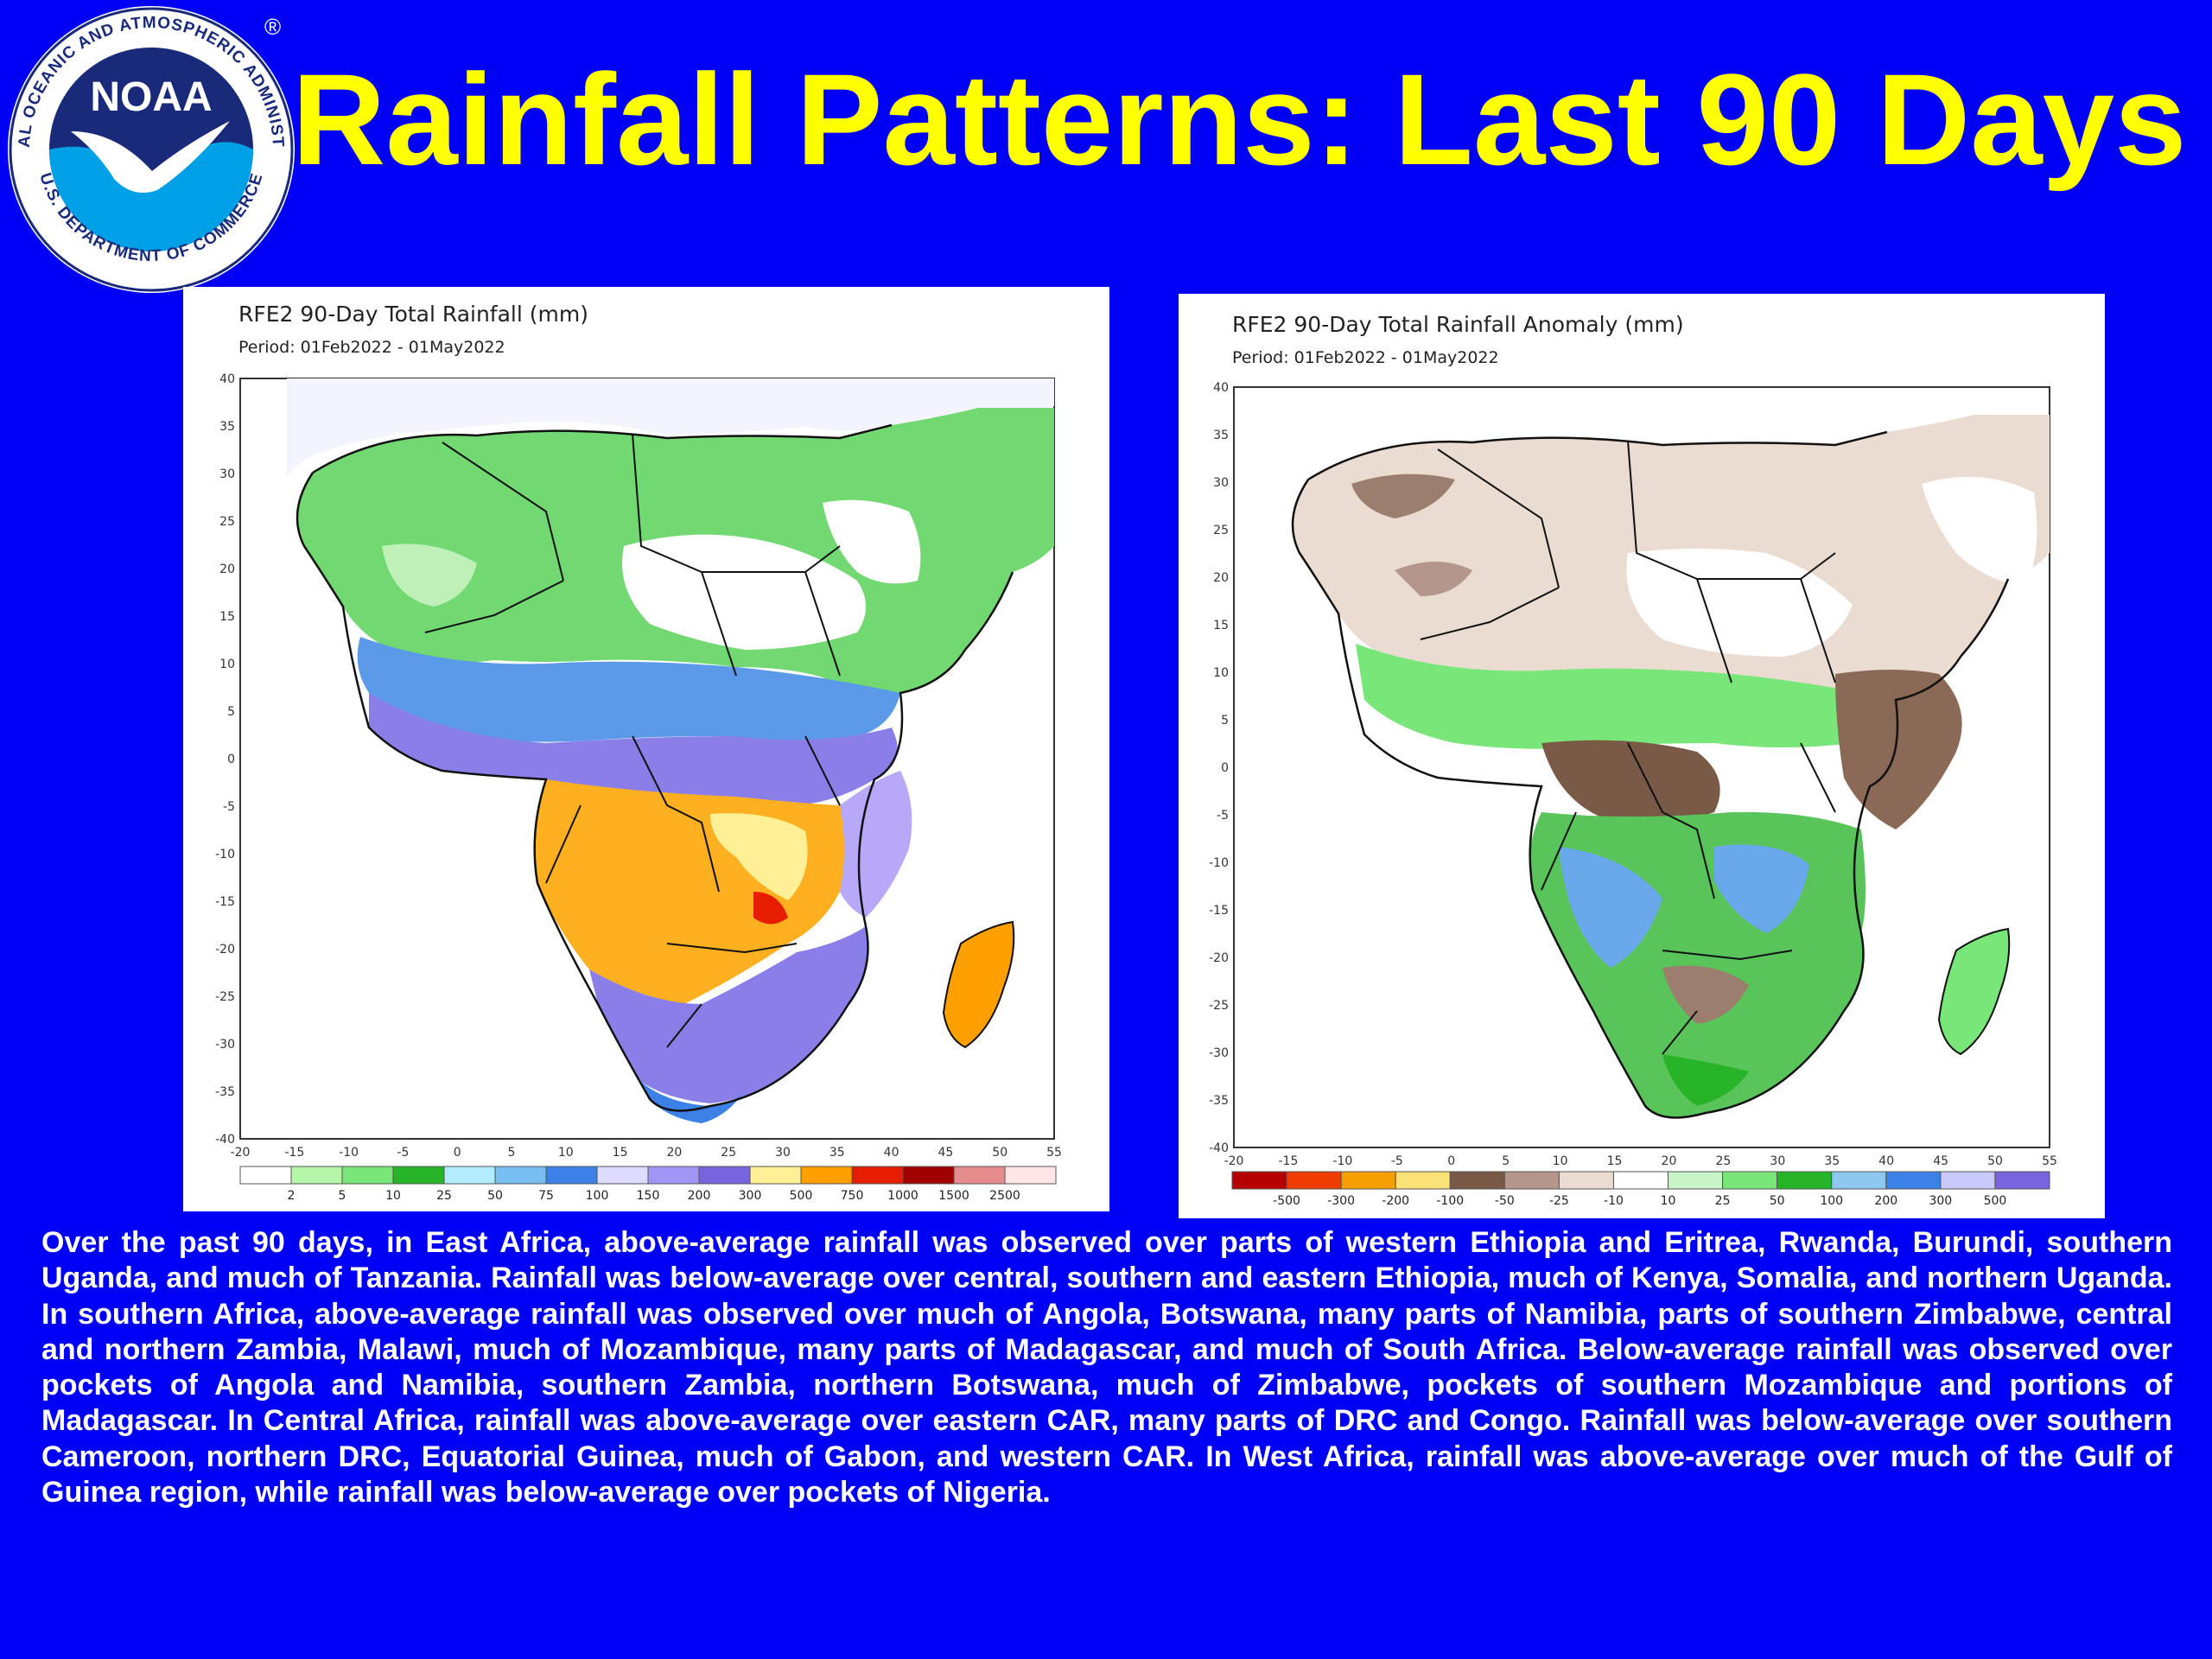 This screenshot has width=2212, height=1659. I want to click on lon-tick-label: 15, so click(620, 1153).